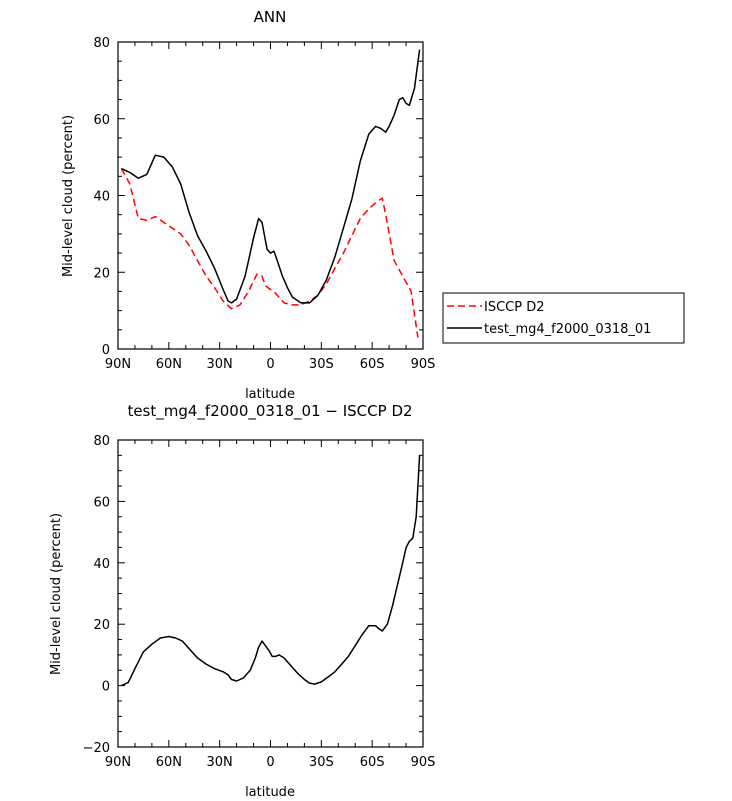  I want to click on series-line-difference, so click(271, 571).